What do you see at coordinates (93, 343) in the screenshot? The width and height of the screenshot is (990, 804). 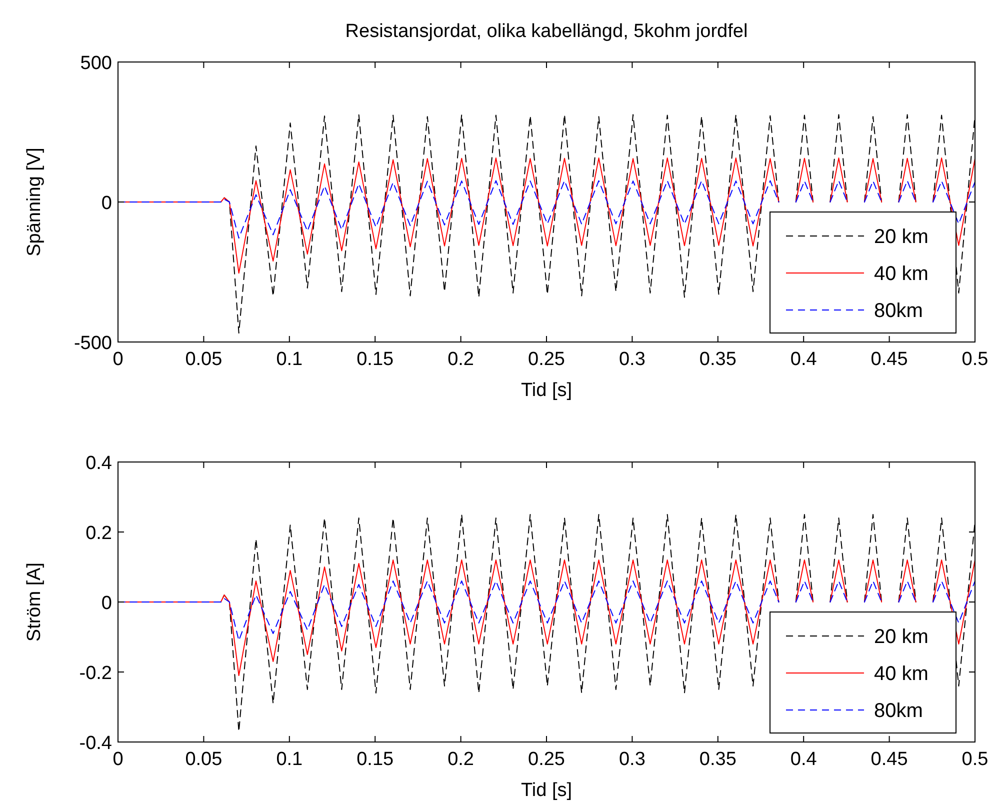 I see `y-tick-label: -500` at bounding box center [93, 343].